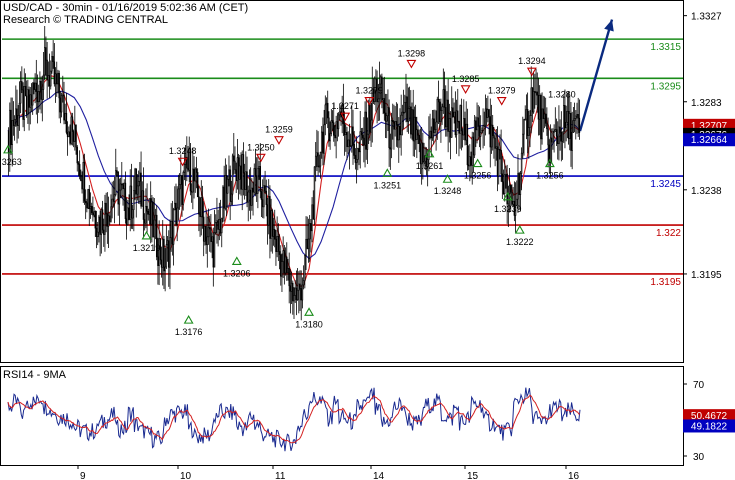  I want to click on point-label-0: 1.3263, so click(11, 162).